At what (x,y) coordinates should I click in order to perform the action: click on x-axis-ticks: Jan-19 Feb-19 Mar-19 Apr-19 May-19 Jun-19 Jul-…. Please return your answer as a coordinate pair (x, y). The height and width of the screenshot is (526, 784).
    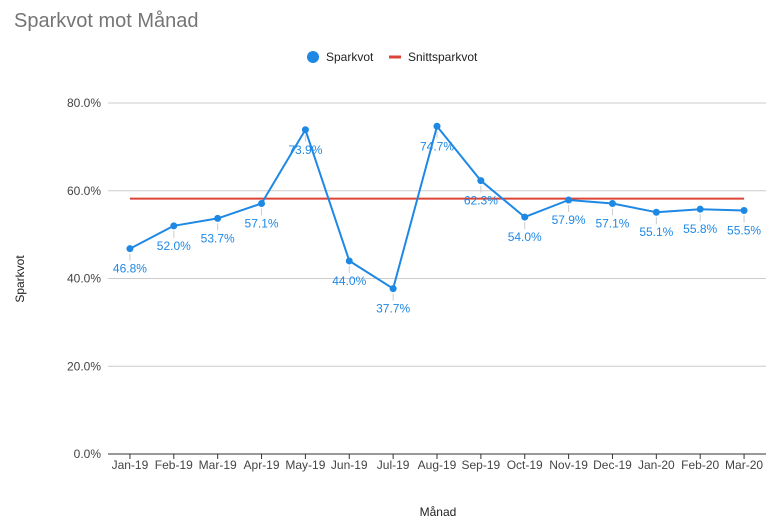
    Looking at the image, I should click on (437, 463).